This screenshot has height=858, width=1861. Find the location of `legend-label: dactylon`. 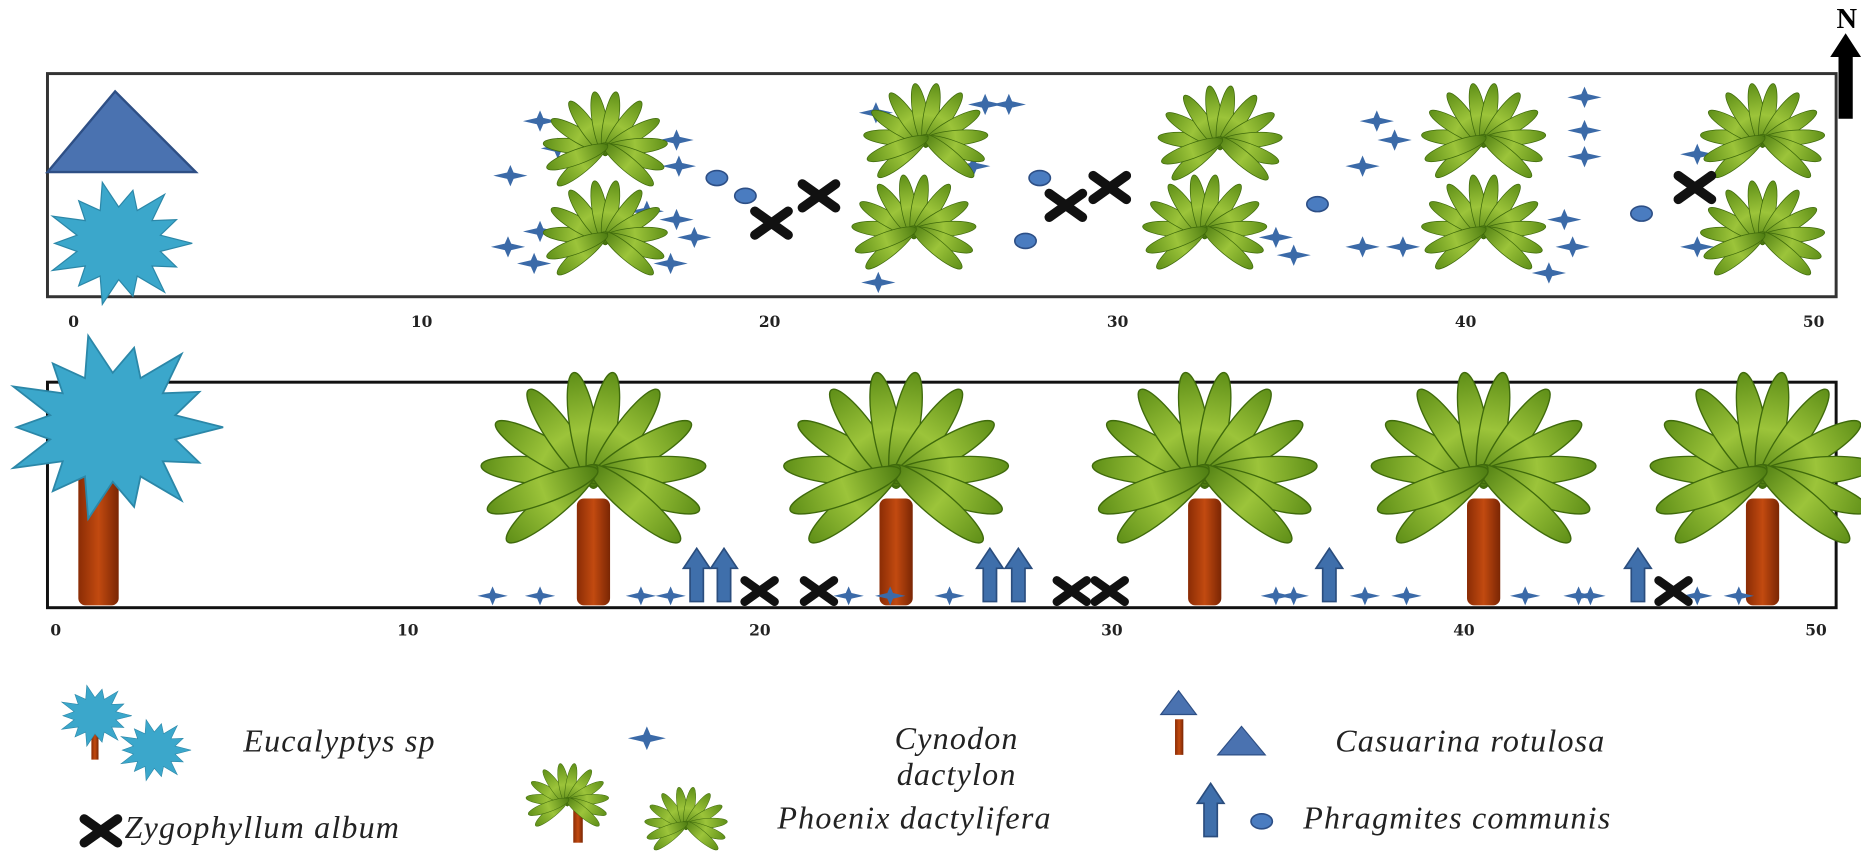

legend-label: dactylon is located at coordinates (957, 774).